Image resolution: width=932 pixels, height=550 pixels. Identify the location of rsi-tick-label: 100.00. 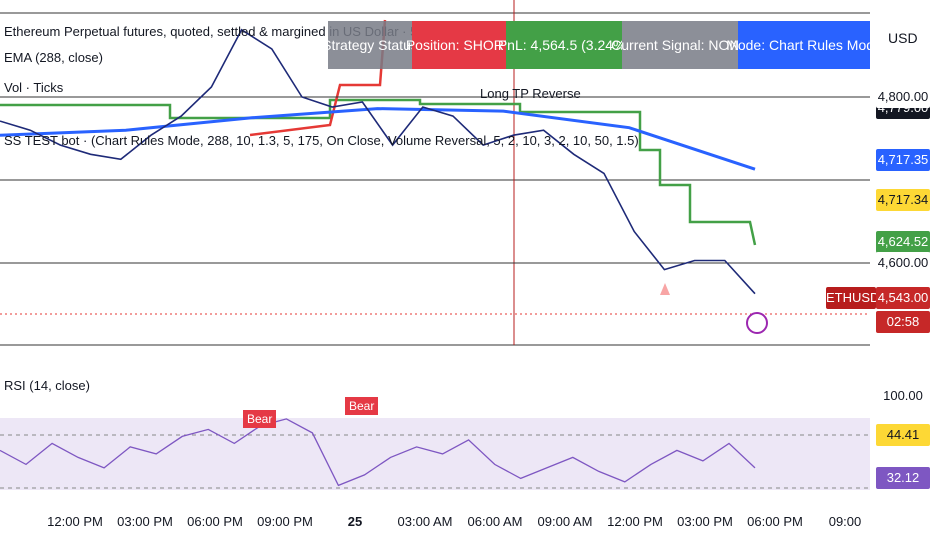
(903, 395).